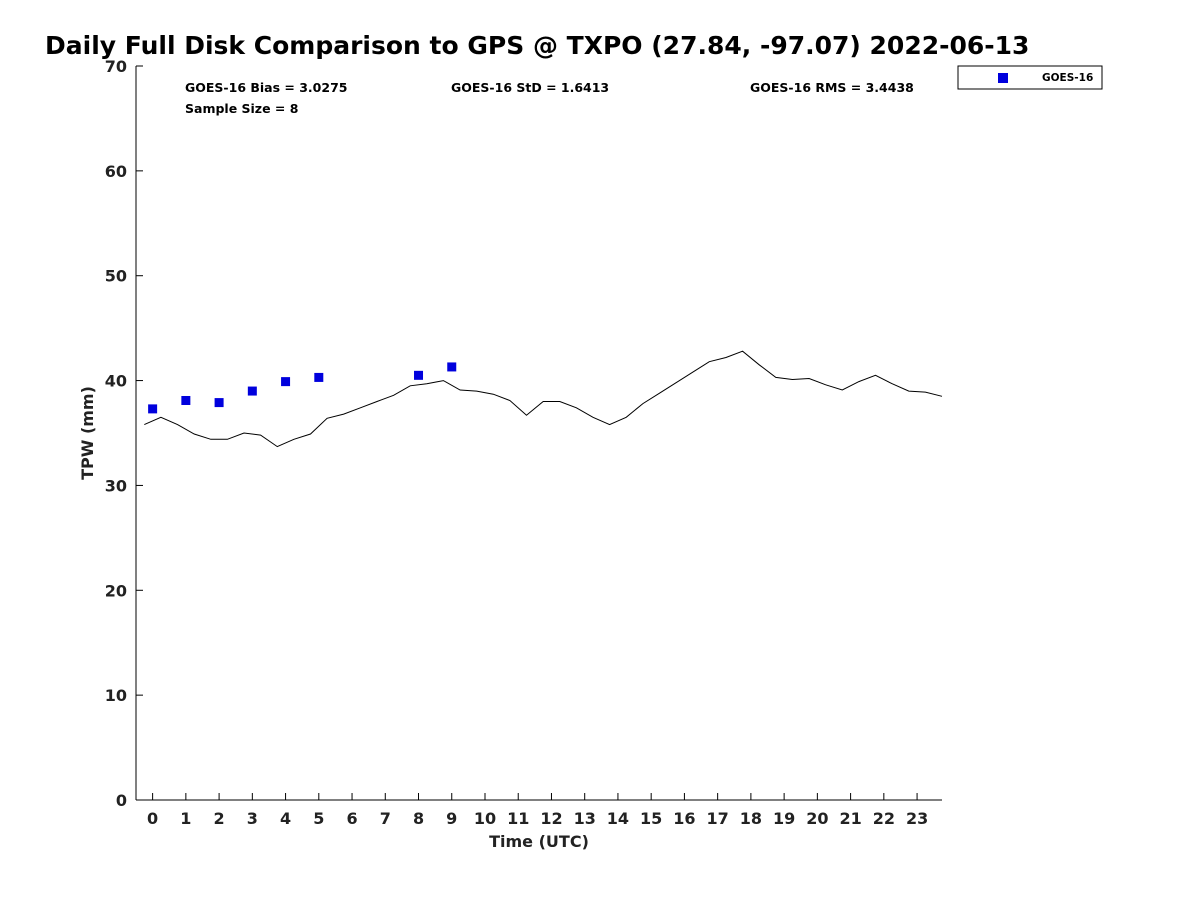 The height and width of the screenshot is (900, 1200). I want to click on x-tick-label: 4, so click(285, 818).